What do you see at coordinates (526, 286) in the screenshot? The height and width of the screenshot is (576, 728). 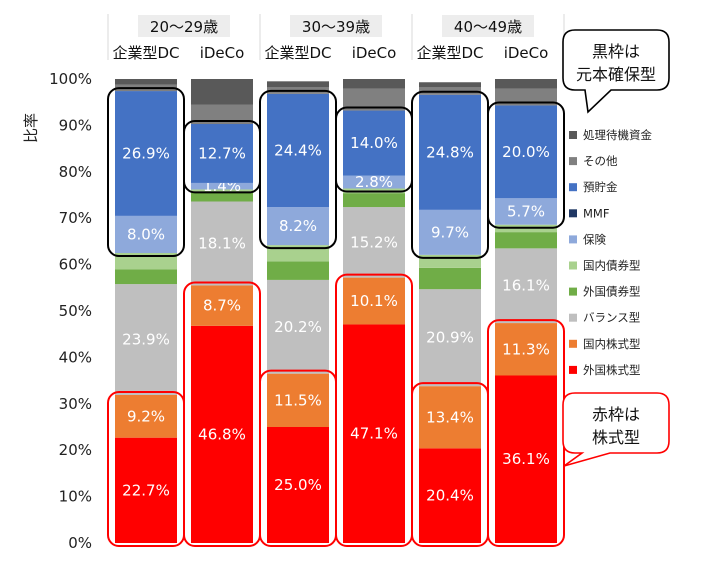 I see `data-label: 16.1%` at bounding box center [526, 286].